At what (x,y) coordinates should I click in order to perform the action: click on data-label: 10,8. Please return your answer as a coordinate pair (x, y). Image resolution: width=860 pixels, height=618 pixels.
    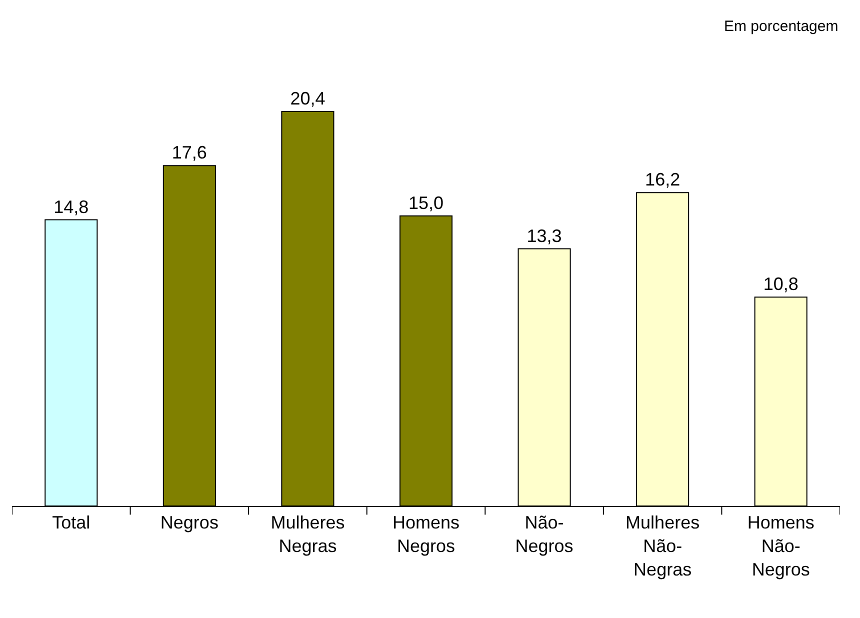
    Looking at the image, I should click on (780, 284).